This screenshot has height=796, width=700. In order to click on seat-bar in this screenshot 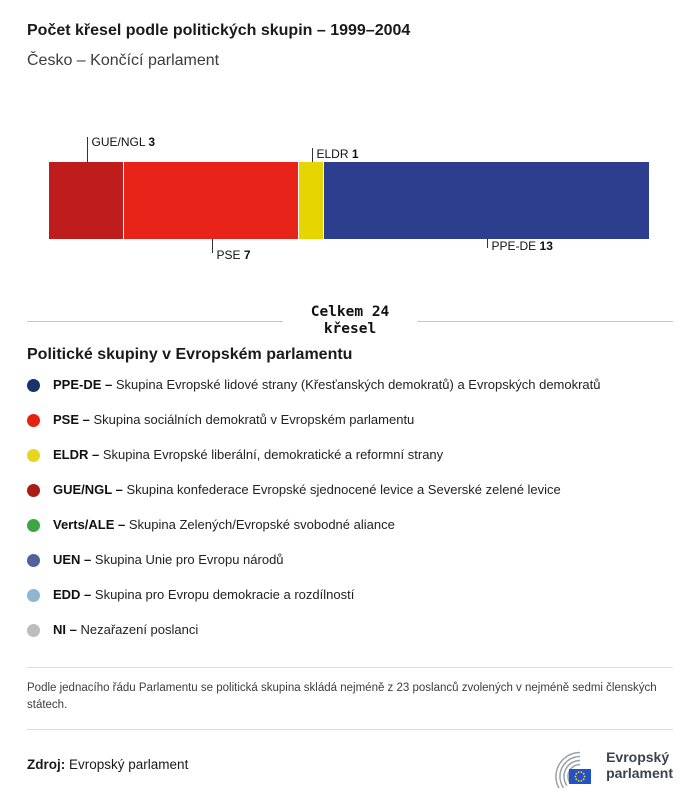, I will do `click(349, 200)`.